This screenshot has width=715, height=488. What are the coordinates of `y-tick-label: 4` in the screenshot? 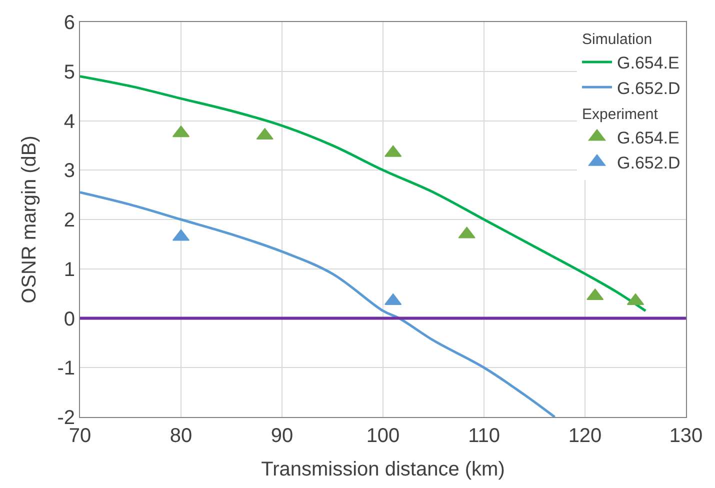 It's located at (69, 121).